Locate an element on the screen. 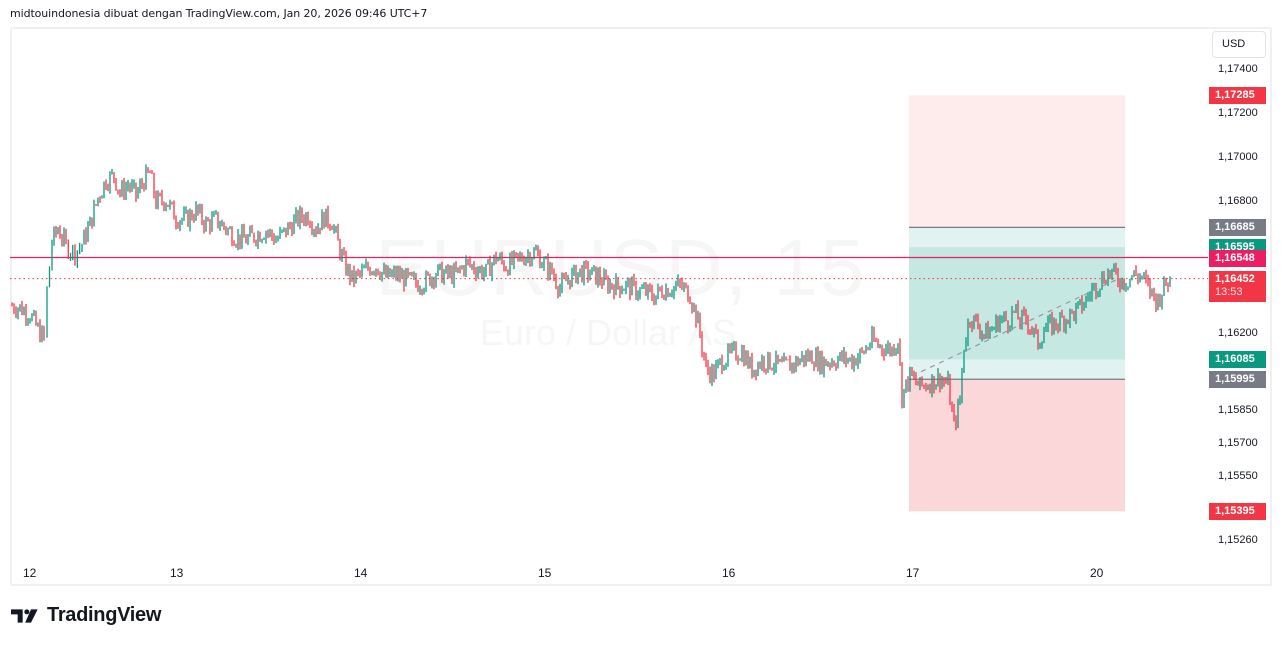 The image size is (1281, 646). price-badge-entry-lower: 1,15995 is located at coordinates (1237, 380).